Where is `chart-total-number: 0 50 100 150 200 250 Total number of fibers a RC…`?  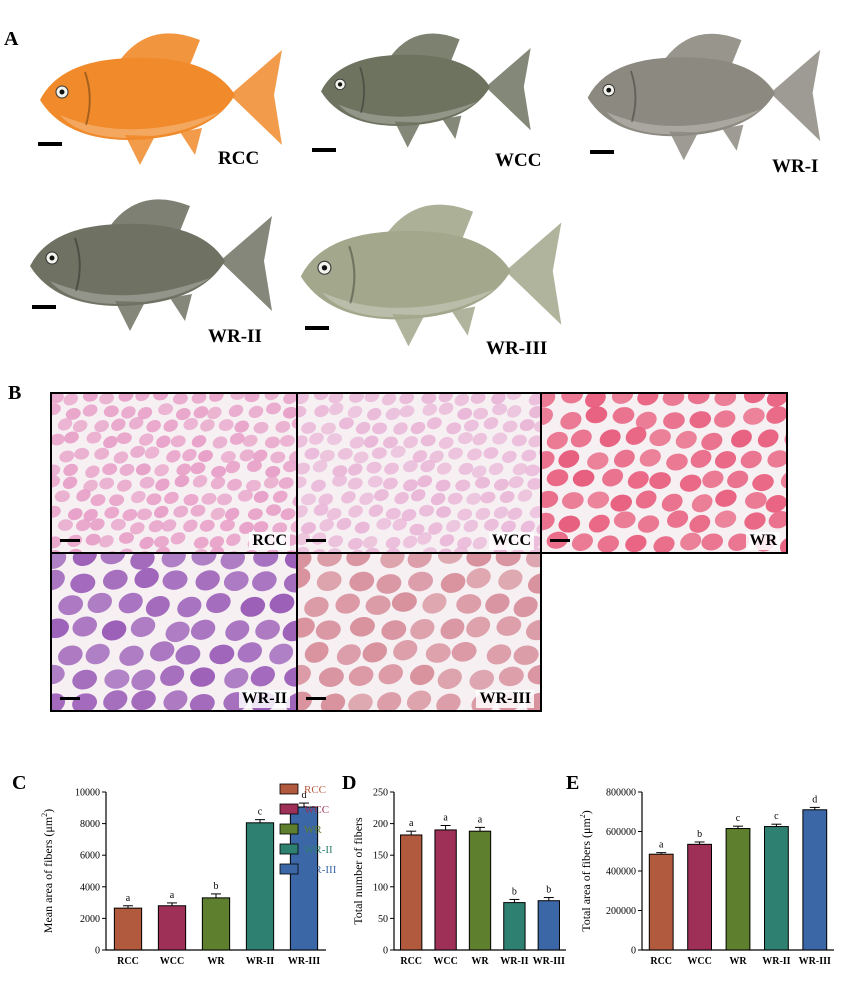 chart-total-number: 0 50 100 150 200 250 Total number of fibers a RC… is located at coordinates (460, 880).